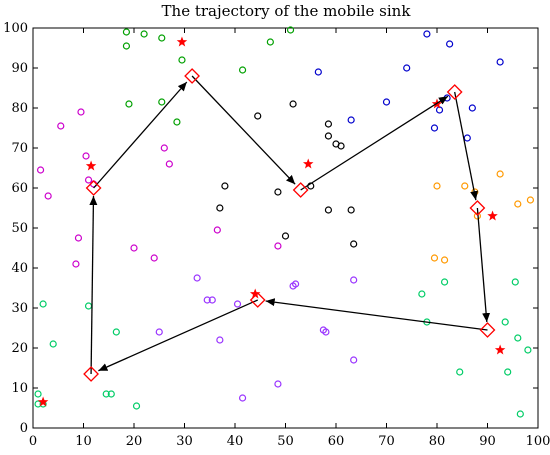 The image size is (550, 455). What do you see at coordinates (287, 11) in the screenshot?
I see `chart-title: The trajectory of the mobile sink` at bounding box center [287, 11].